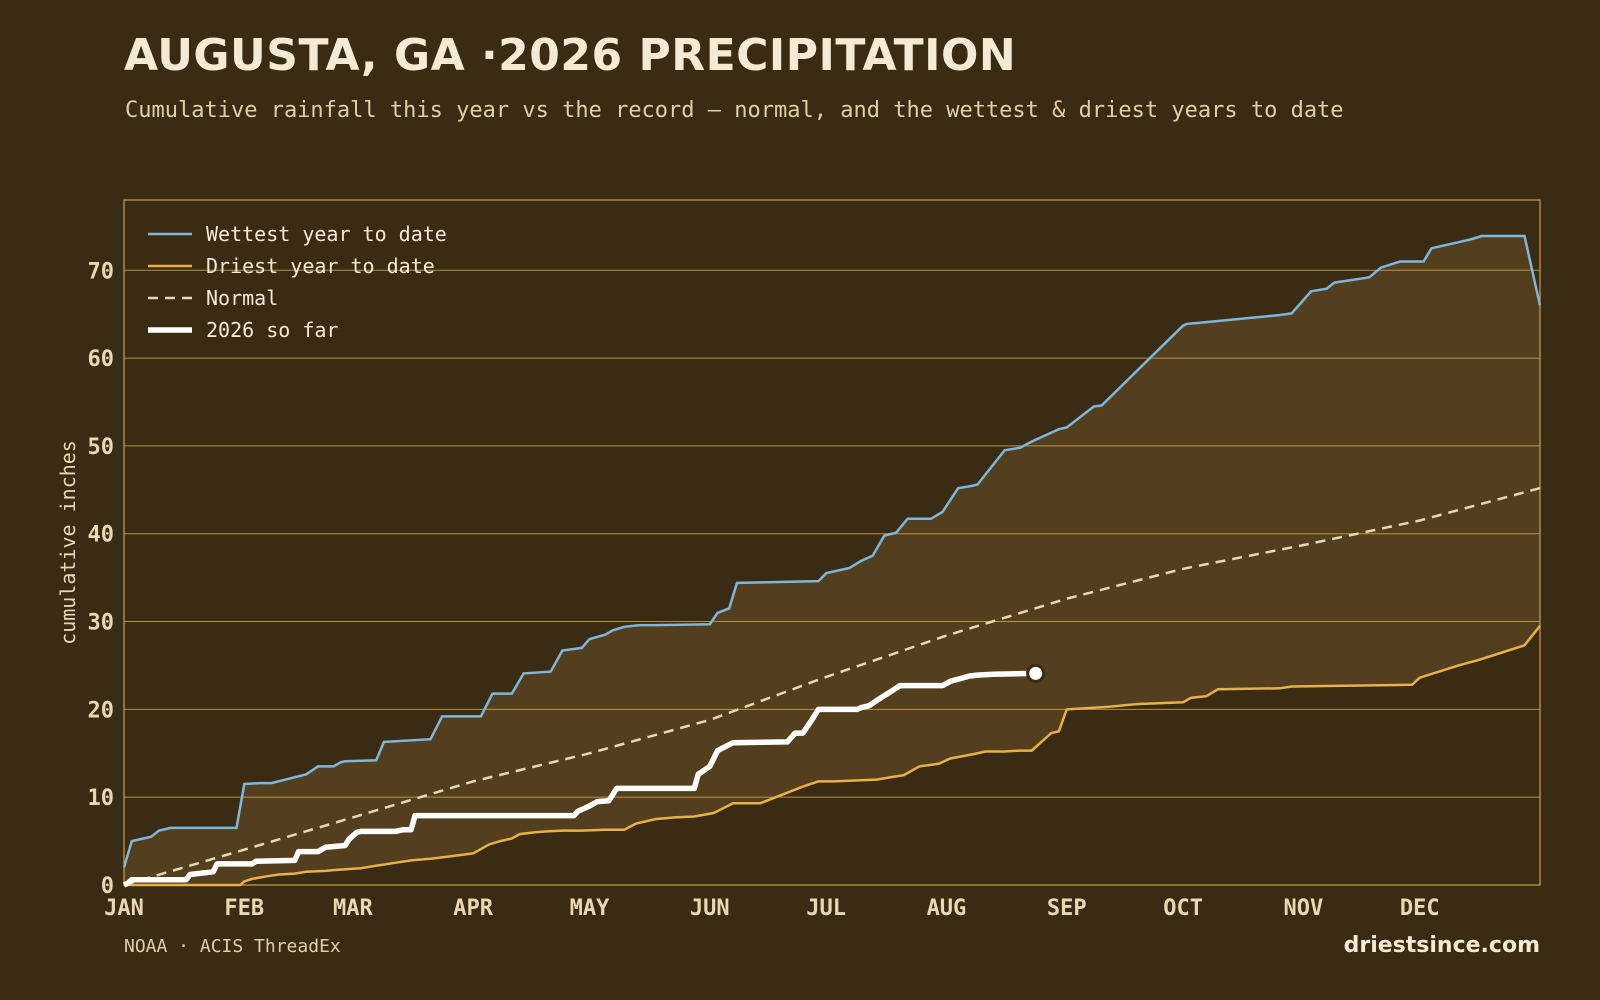 The width and height of the screenshot is (1600, 1000). I want to click on current-year-end-marker, so click(1036, 673).